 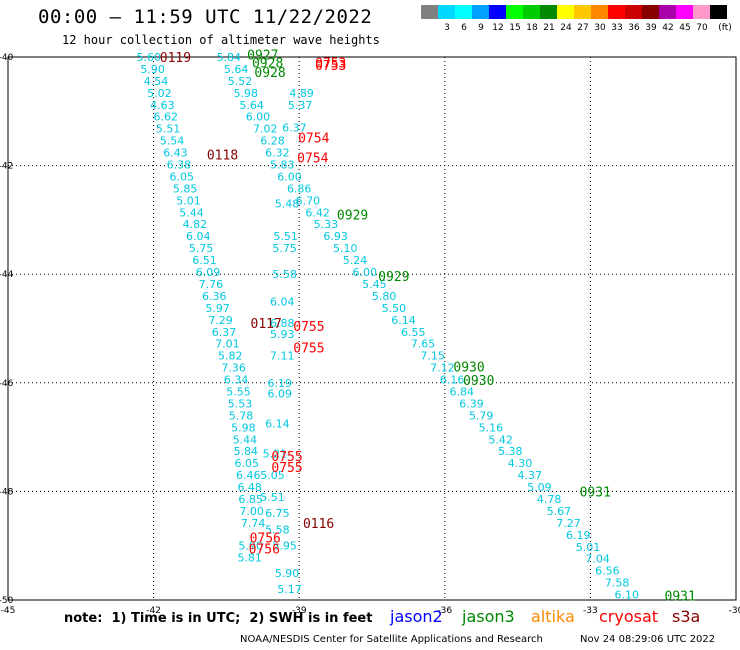 What do you see at coordinates (444, 611) in the screenshot?
I see `x-tick-label: -36` at bounding box center [444, 611].